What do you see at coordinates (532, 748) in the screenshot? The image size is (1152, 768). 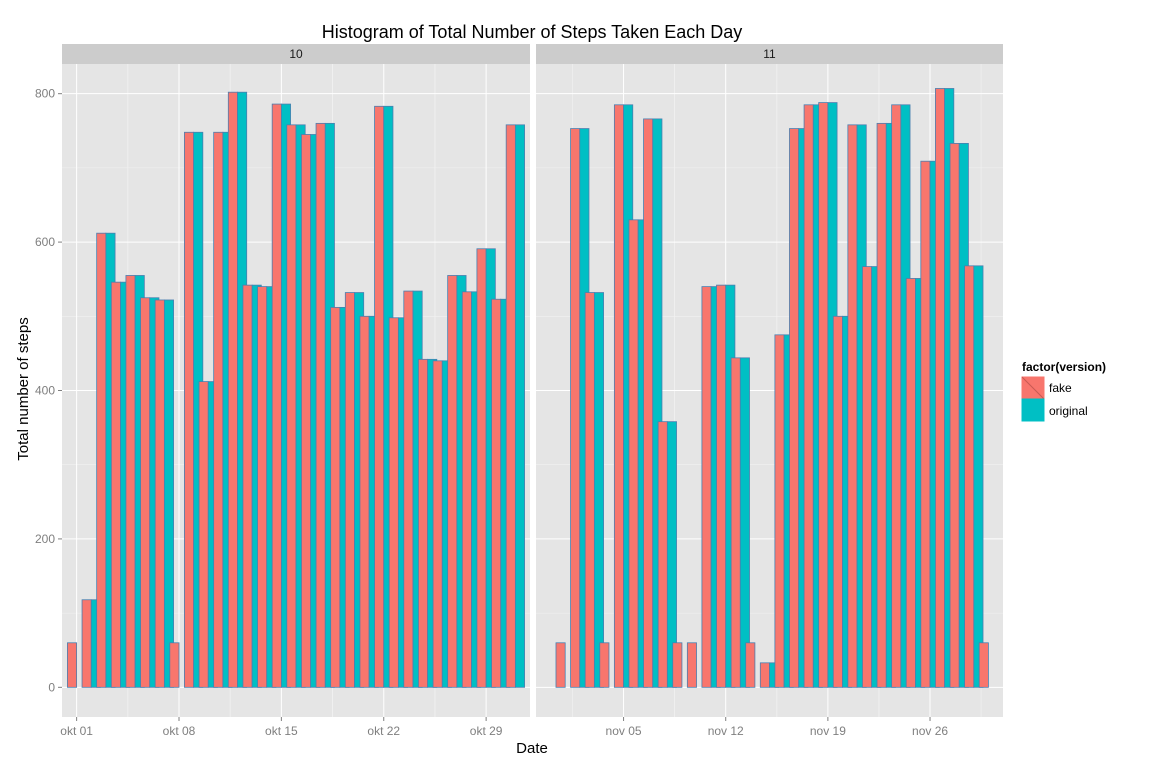 I see `x-axis-title: Date` at bounding box center [532, 748].